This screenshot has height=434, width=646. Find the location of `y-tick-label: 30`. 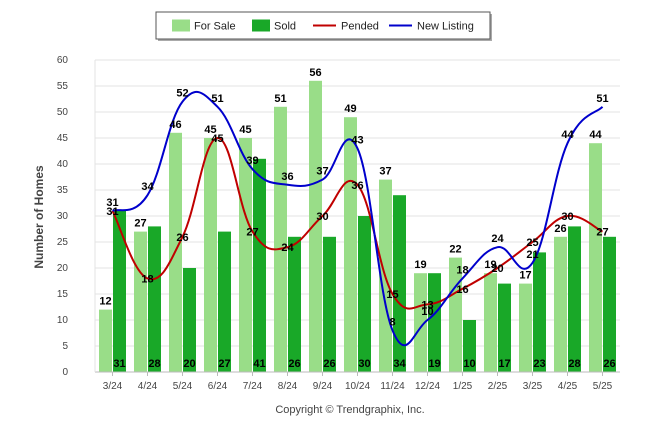

y-tick-label: 30 is located at coordinates (63, 216).